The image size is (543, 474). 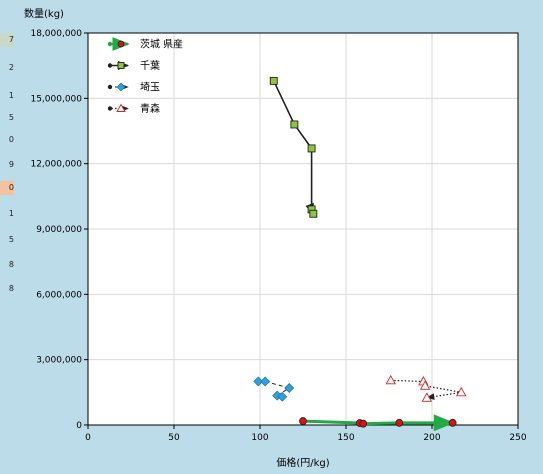 What do you see at coordinates (88, 438) in the screenshot?
I see `x-tick-label: 0` at bounding box center [88, 438].